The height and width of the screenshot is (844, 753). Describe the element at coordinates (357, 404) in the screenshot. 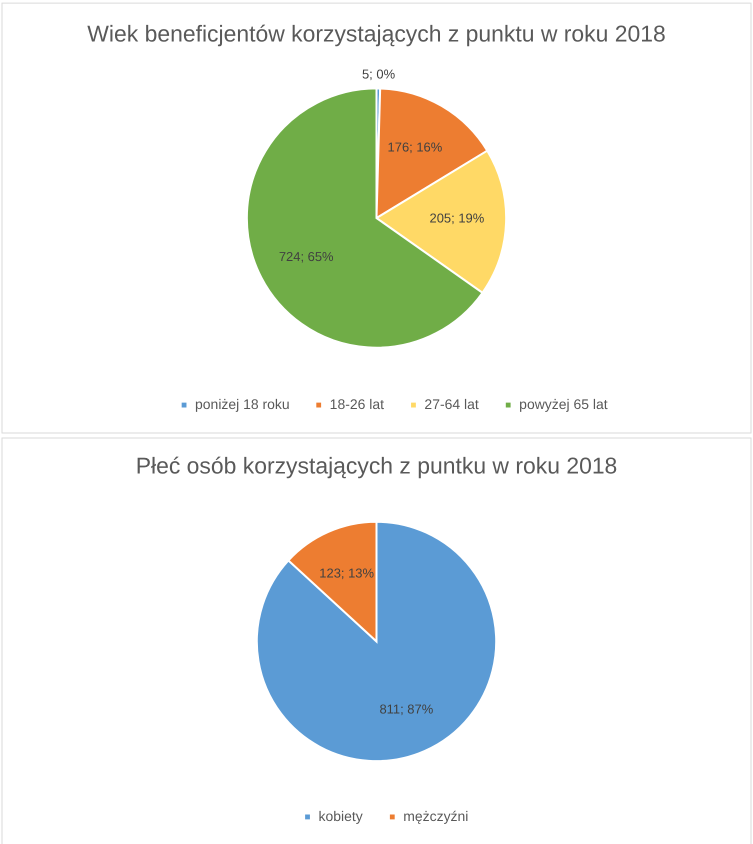

I see `legend-label: 18-26 lat` at that location.